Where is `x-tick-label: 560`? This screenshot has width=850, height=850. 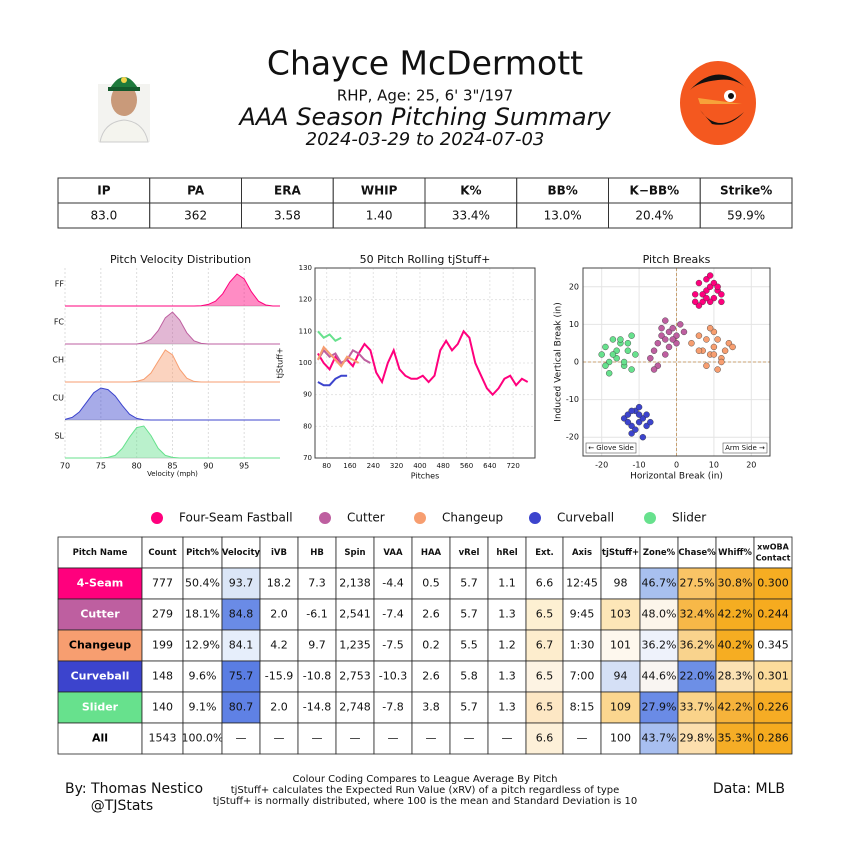
x-tick-label: 560 is located at coordinates (466, 466).